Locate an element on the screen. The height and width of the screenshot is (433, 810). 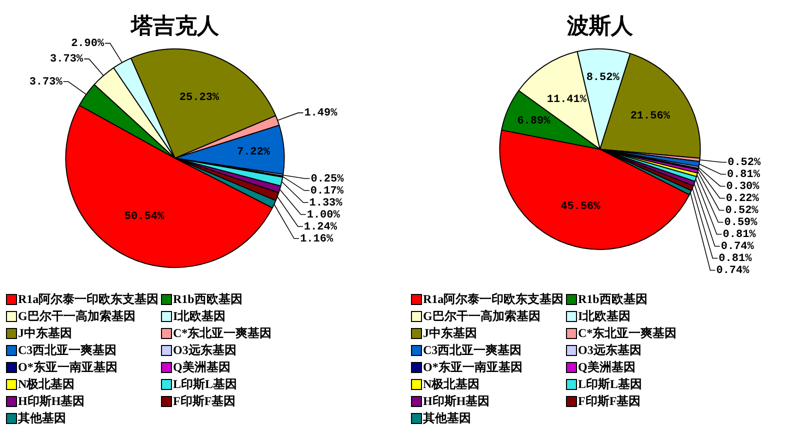
chart-title: 塔吉克人 is located at coordinates (175, 25).